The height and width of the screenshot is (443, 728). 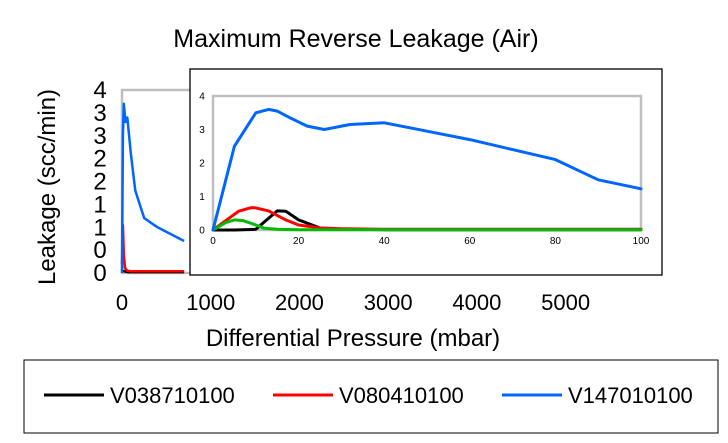 I want to click on main-plot-frame, so click(x=157, y=181).